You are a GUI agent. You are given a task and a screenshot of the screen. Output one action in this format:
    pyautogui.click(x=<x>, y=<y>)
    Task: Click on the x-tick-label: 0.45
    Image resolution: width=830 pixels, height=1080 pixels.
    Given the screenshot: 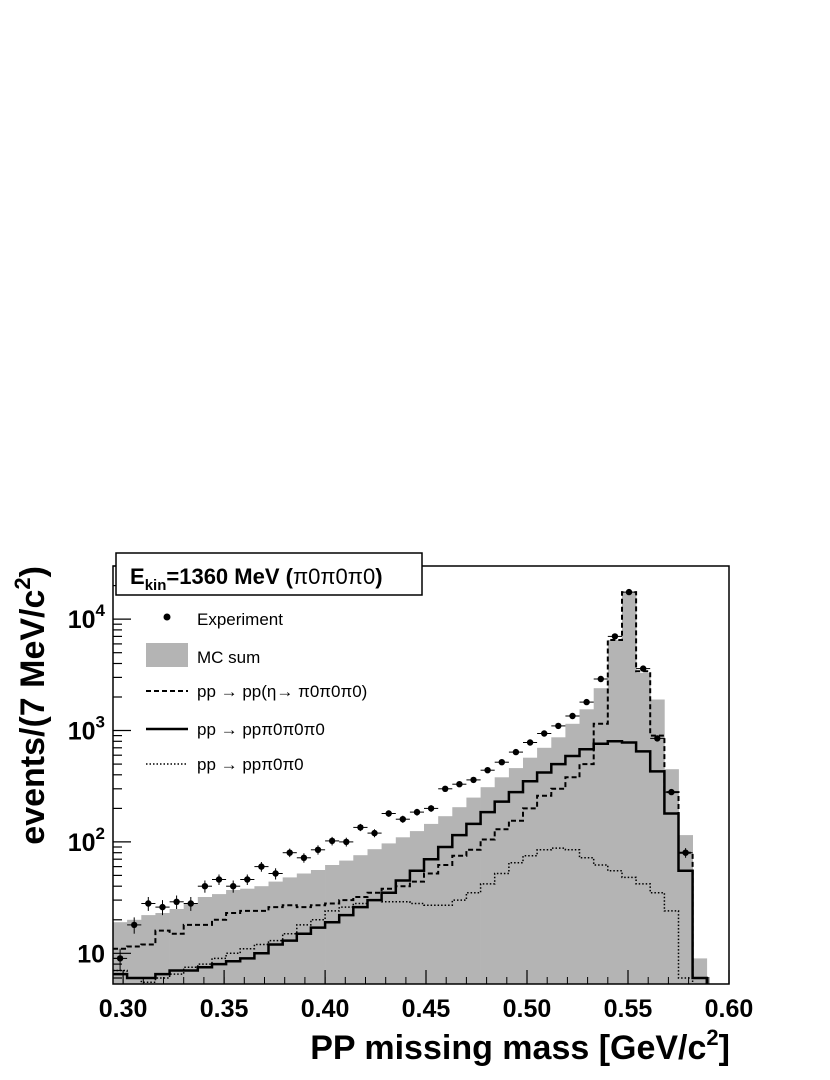 What is the action you would take?
    pyautogui.click(x=426, y=1009)
    